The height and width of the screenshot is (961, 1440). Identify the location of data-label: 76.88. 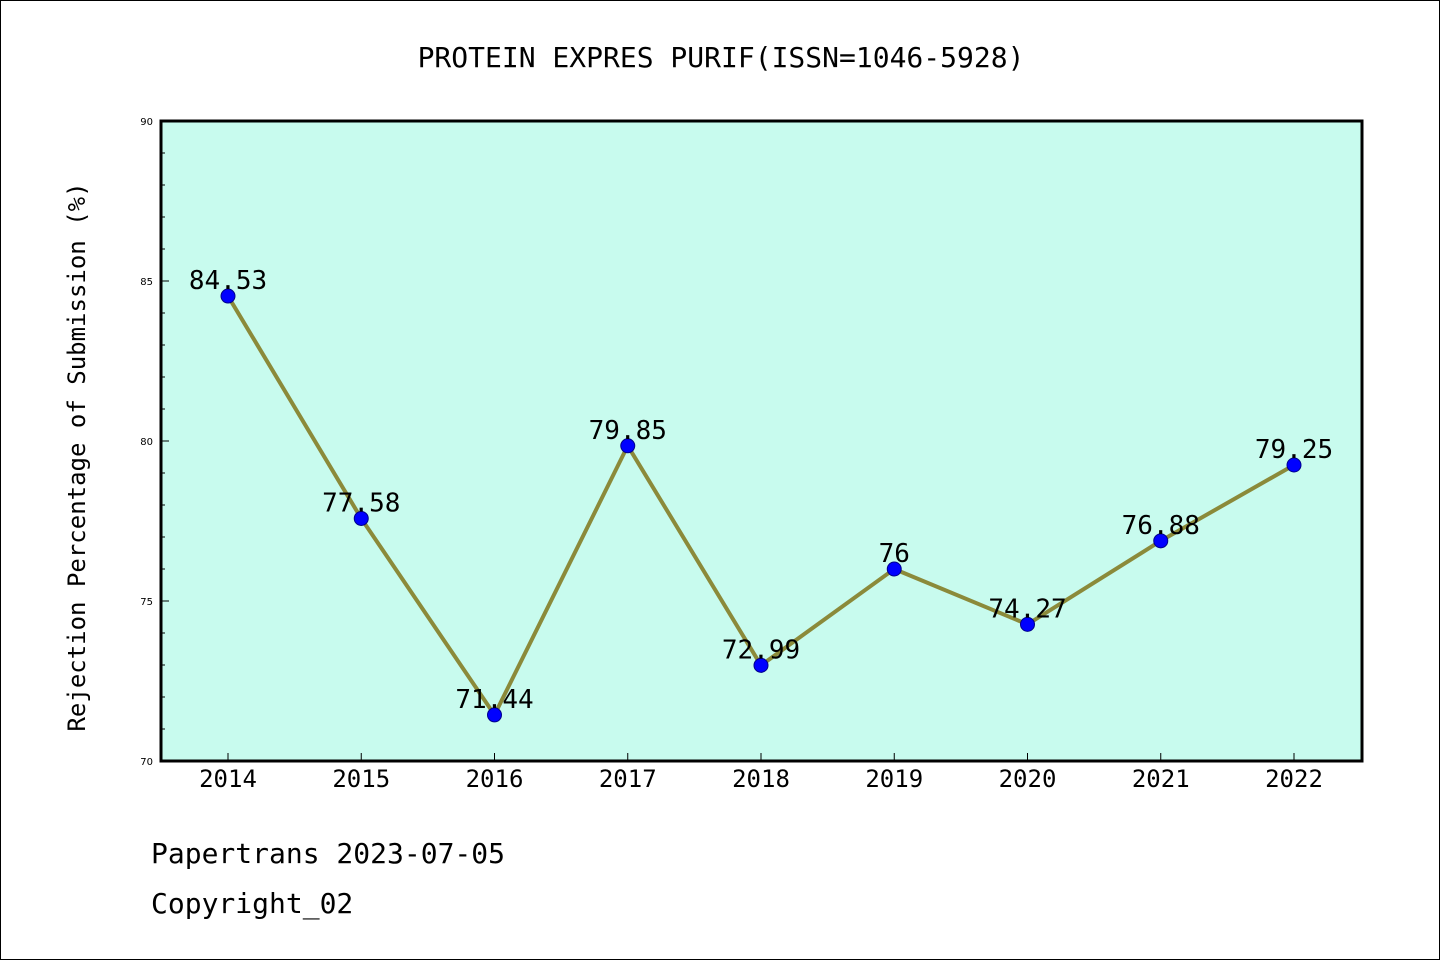
(1161, 526).